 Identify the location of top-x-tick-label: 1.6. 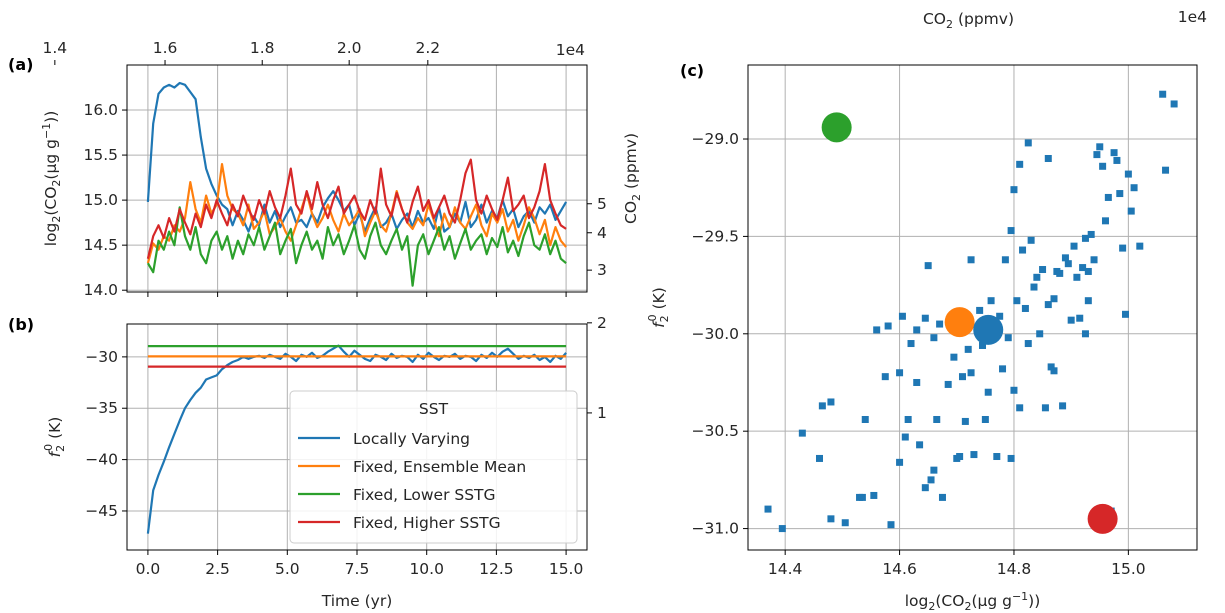
(165, 48).